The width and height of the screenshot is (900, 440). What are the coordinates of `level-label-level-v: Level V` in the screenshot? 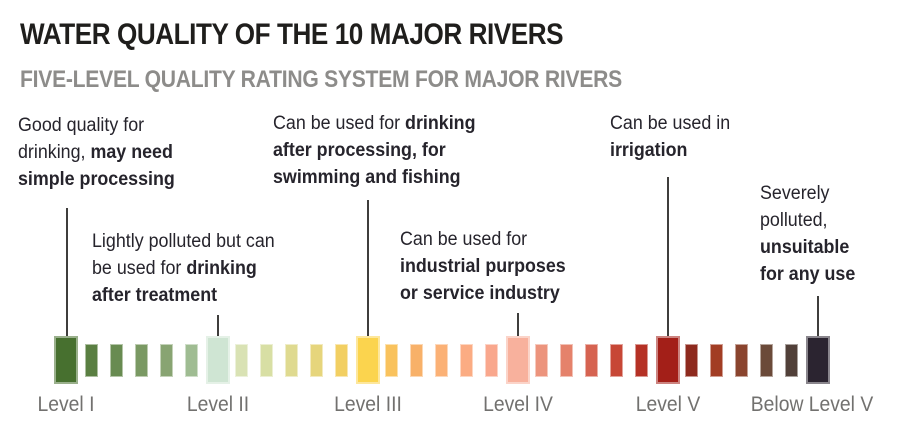 It's located at (668, 404).